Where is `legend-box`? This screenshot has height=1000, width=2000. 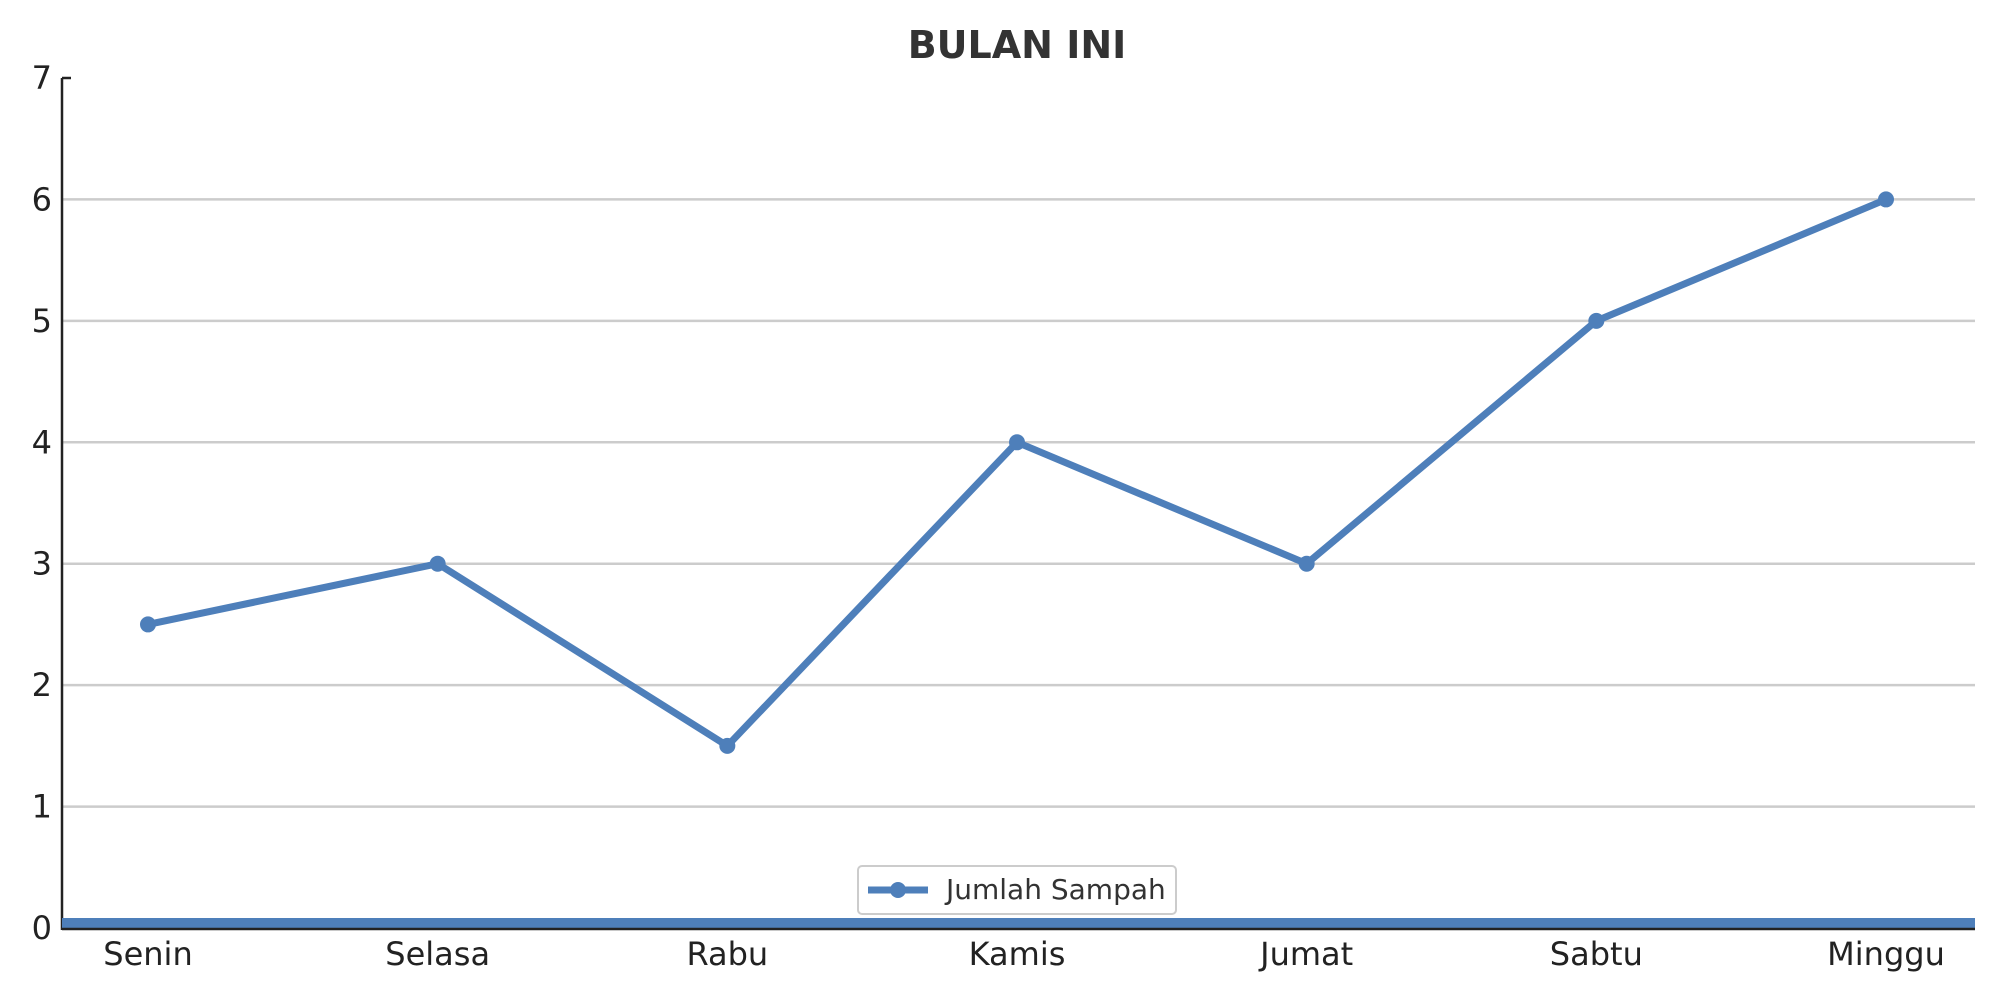
legend-box is located at coordinates (1017, 890).